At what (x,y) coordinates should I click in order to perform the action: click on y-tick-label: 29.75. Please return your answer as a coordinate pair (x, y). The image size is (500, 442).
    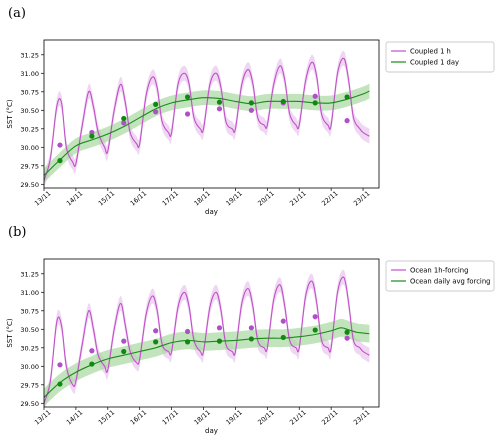
    Looking at the image, I should click on (29, 385).